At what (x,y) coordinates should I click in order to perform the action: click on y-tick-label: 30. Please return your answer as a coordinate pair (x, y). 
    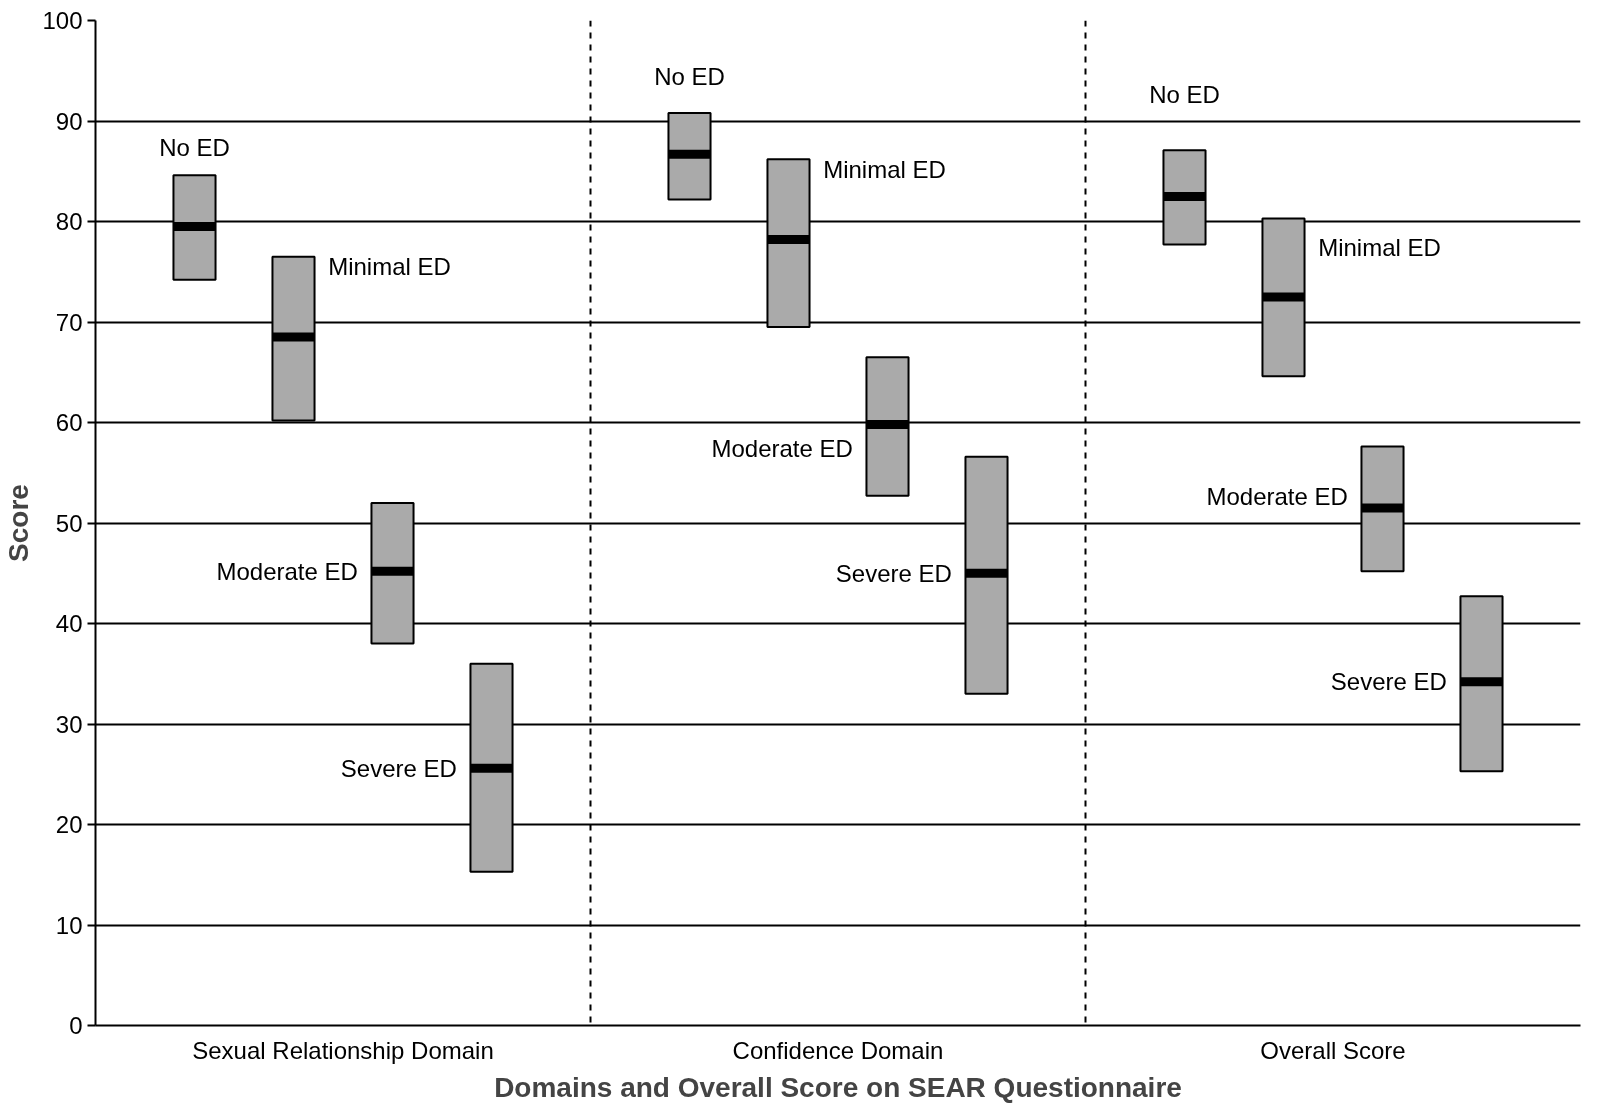
    Looking at the image, I should click on (69, 724).